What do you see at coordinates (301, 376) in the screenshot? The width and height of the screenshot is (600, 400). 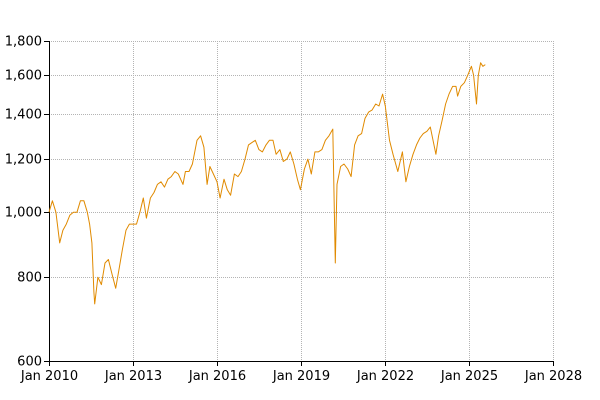 I see `x-tick-label: Jan 2019` at bounding box center [301, 376].